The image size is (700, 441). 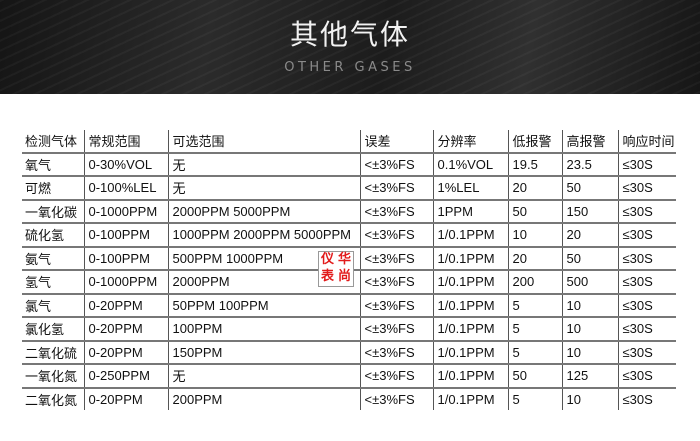 What do you see at coordinates (646, 141) in the screenshot?
I see `column-header: 响应时间` at bounding box center [646, 141].